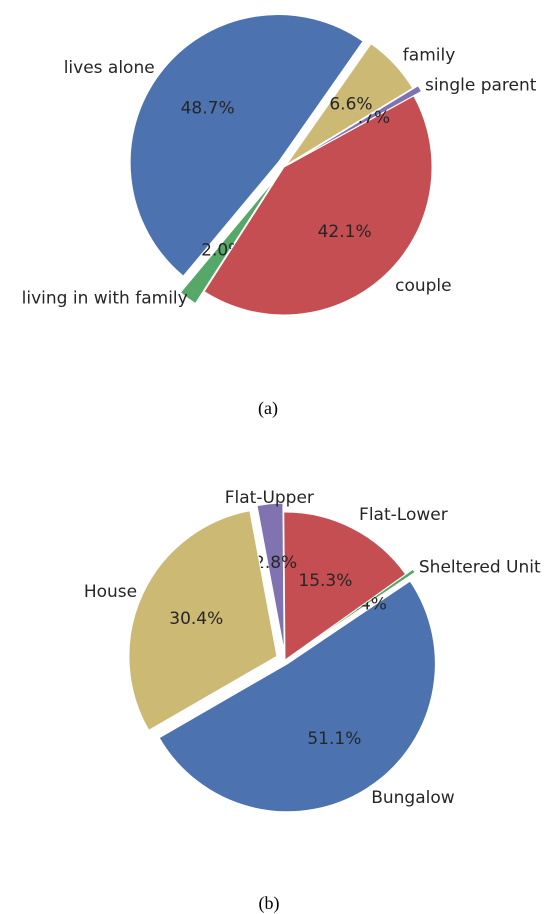 The width and height of the screenshot is (550, 914). Describe the element at coordinates (105, 298) in the screenshot. I see `slice-label: living in with family` at that location.